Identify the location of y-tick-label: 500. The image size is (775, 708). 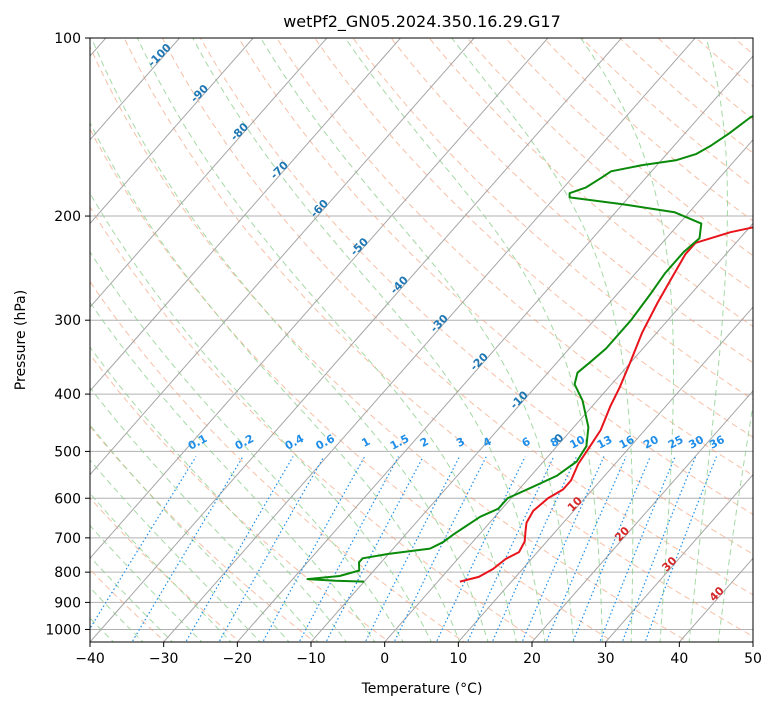
(67, 452).